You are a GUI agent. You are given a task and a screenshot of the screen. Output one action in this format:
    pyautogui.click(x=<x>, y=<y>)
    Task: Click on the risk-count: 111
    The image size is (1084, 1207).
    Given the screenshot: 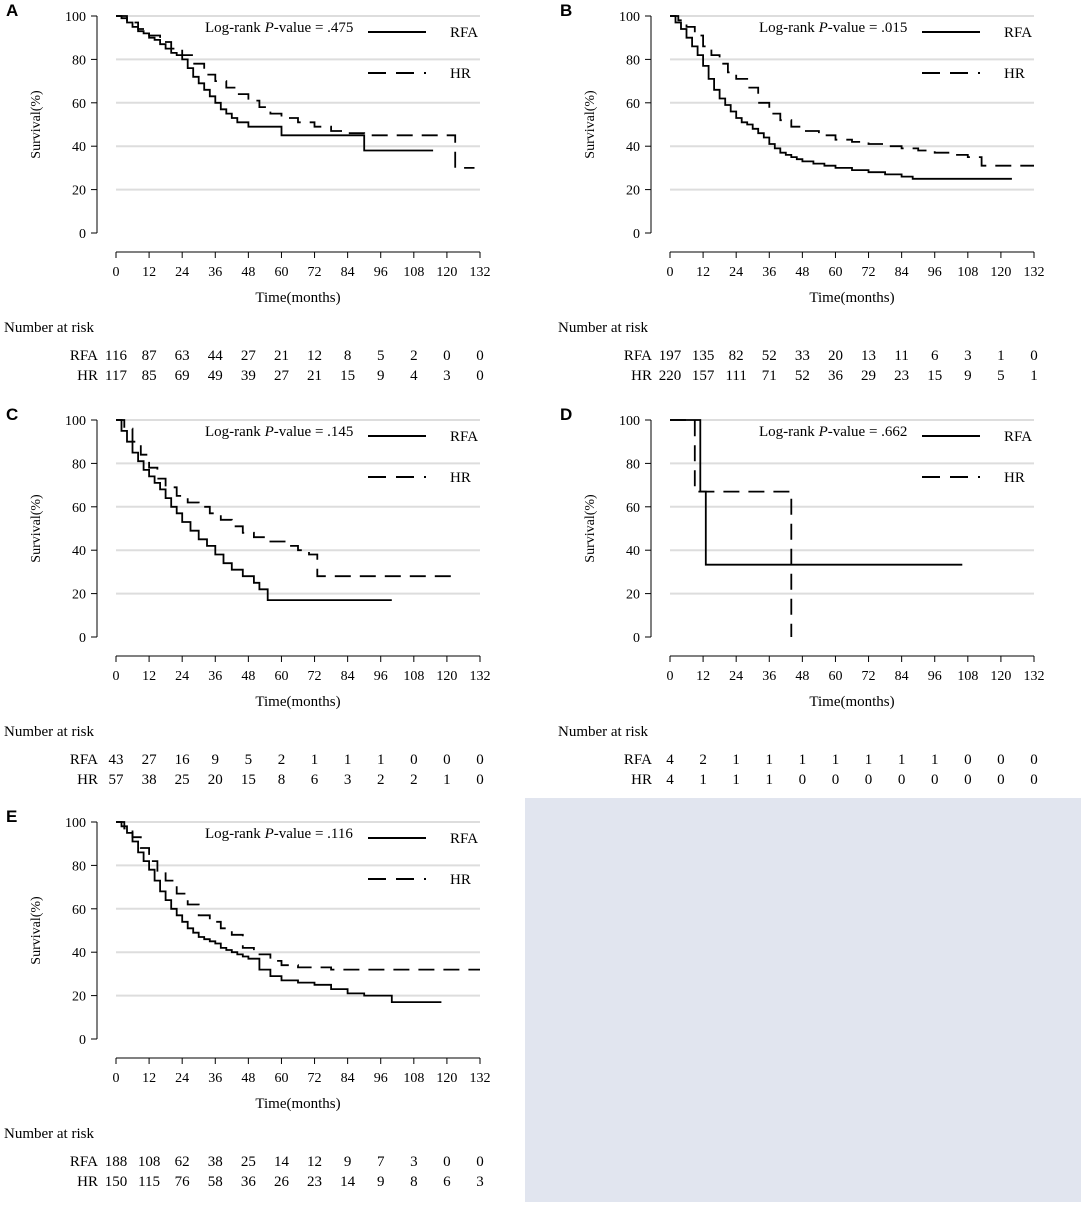 What is the action you would take?
    pyautogui.click(x=735, y=376)
    